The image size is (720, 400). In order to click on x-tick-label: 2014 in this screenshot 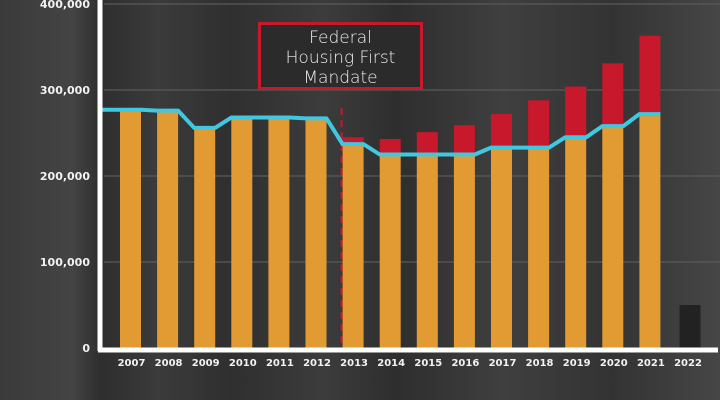, I will do `click(391, 363)`.